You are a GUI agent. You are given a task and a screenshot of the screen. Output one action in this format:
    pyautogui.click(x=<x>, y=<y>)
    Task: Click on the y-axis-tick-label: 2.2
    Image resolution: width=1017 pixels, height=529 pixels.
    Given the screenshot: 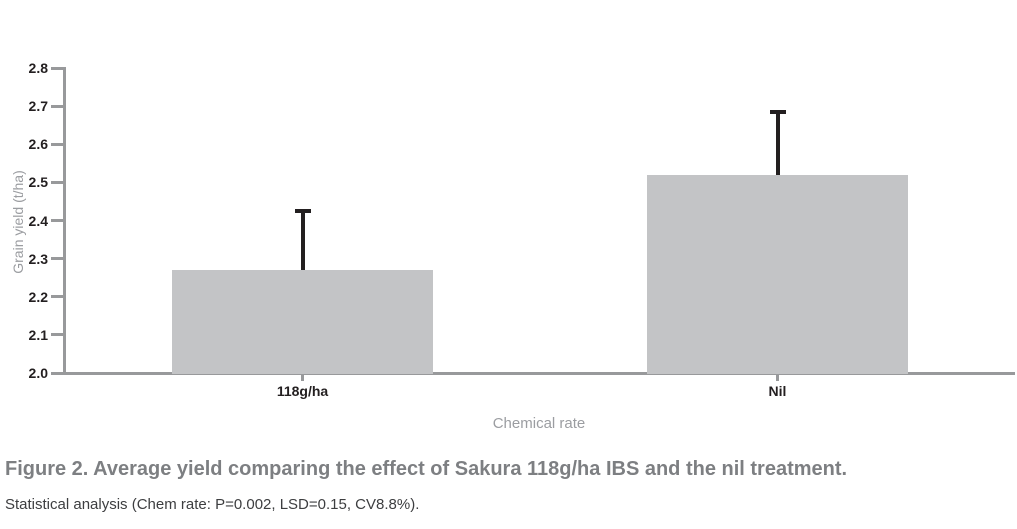 What is the action you would take?
    pyautogui.click(x=38, y=296)
    